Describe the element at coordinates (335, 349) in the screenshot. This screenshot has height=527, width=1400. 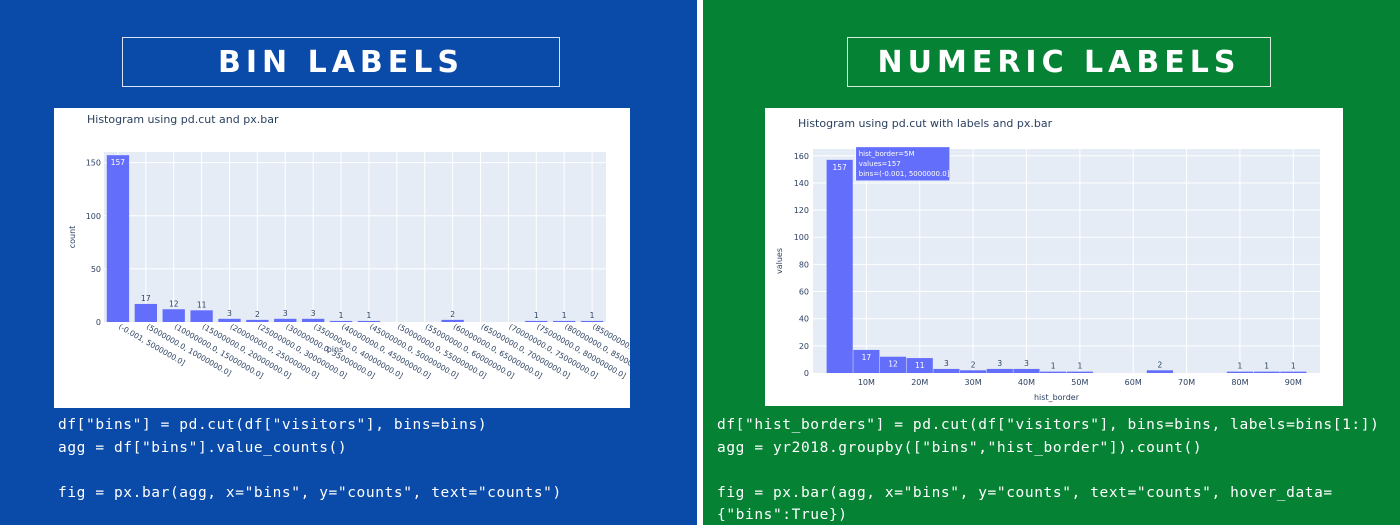
I see `x-axis-label: bins` at that location.